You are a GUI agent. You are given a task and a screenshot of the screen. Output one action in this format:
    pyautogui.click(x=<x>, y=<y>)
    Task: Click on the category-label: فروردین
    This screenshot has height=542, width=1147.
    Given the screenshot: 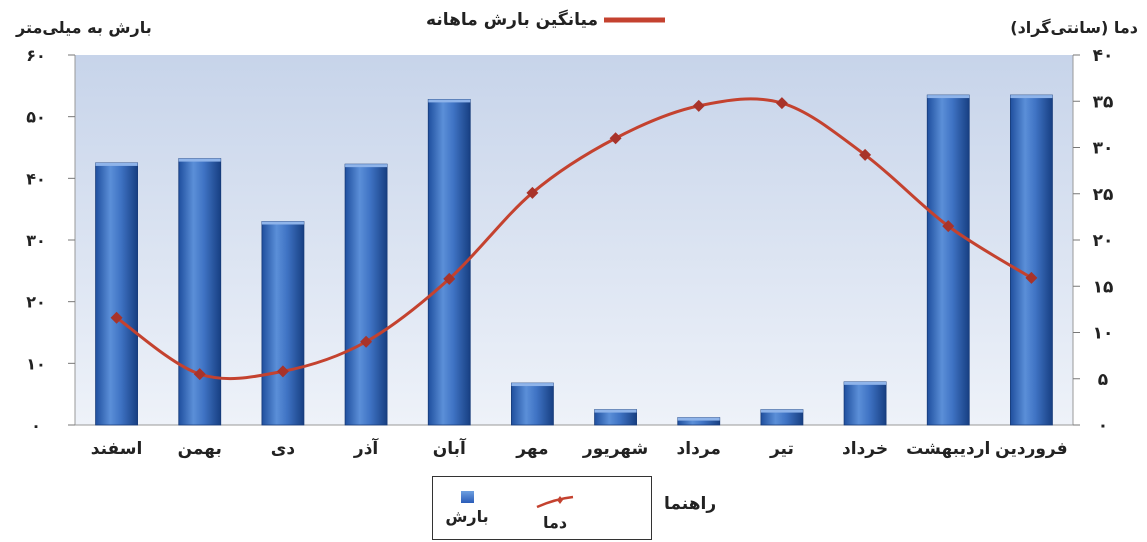 What is the action you would take?
    pyautogui.click(x=1031, y=449)
    